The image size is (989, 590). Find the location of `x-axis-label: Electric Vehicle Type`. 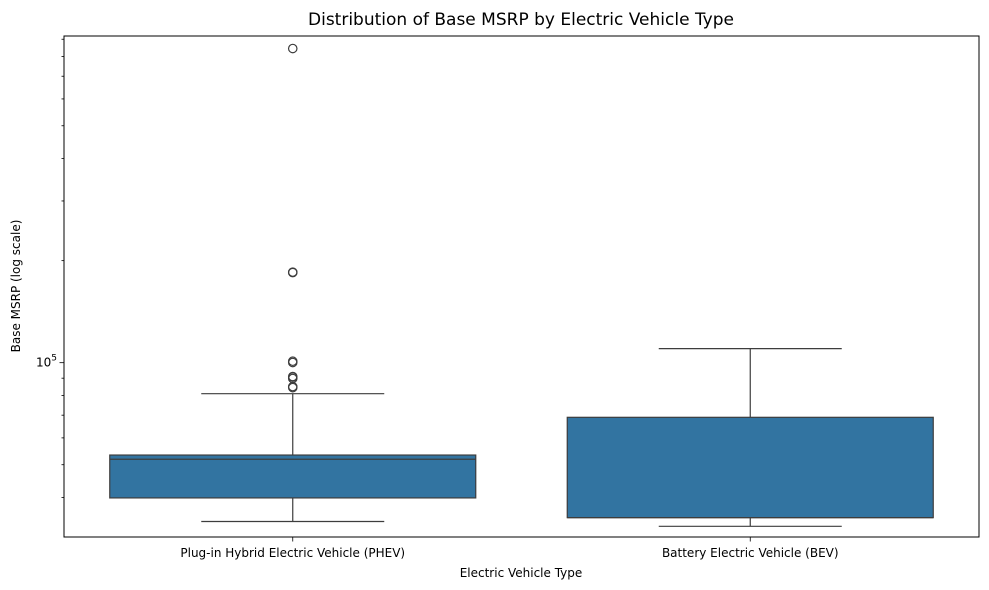

x-axis-label: Electric Vehicle Type is located at coordinates (521, 573).